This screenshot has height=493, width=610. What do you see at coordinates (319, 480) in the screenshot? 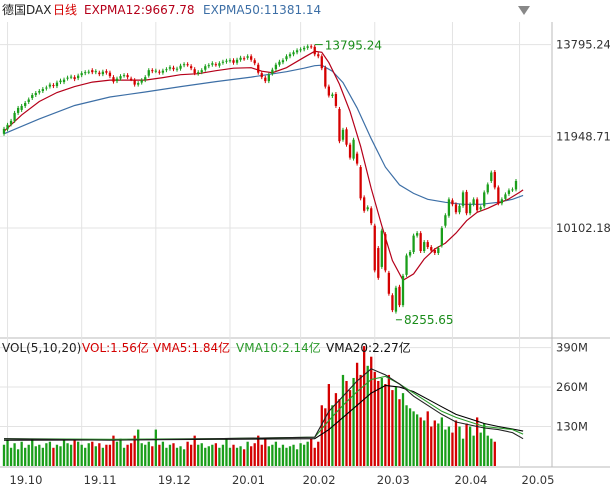
I see `x-tick-label: 20.02` at bounding box center [319, 480].